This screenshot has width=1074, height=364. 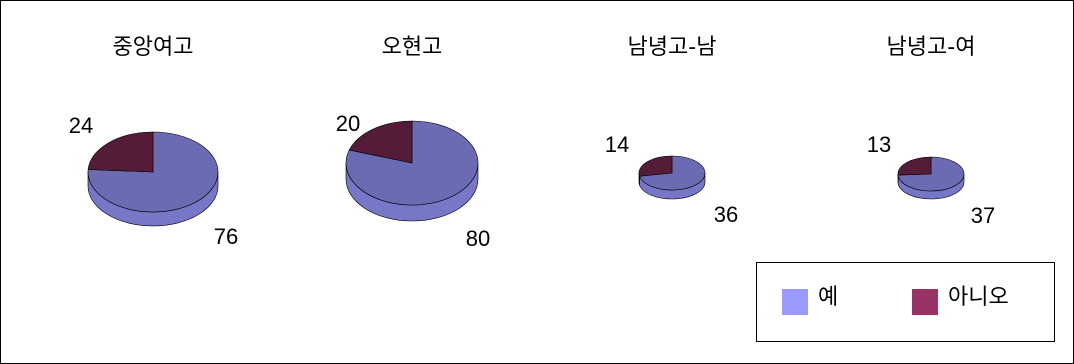 What do you see at coordinates (978, 297) in the screenshot?
I see `legend-label-2: 아니오` at bounding box center [978, 297].